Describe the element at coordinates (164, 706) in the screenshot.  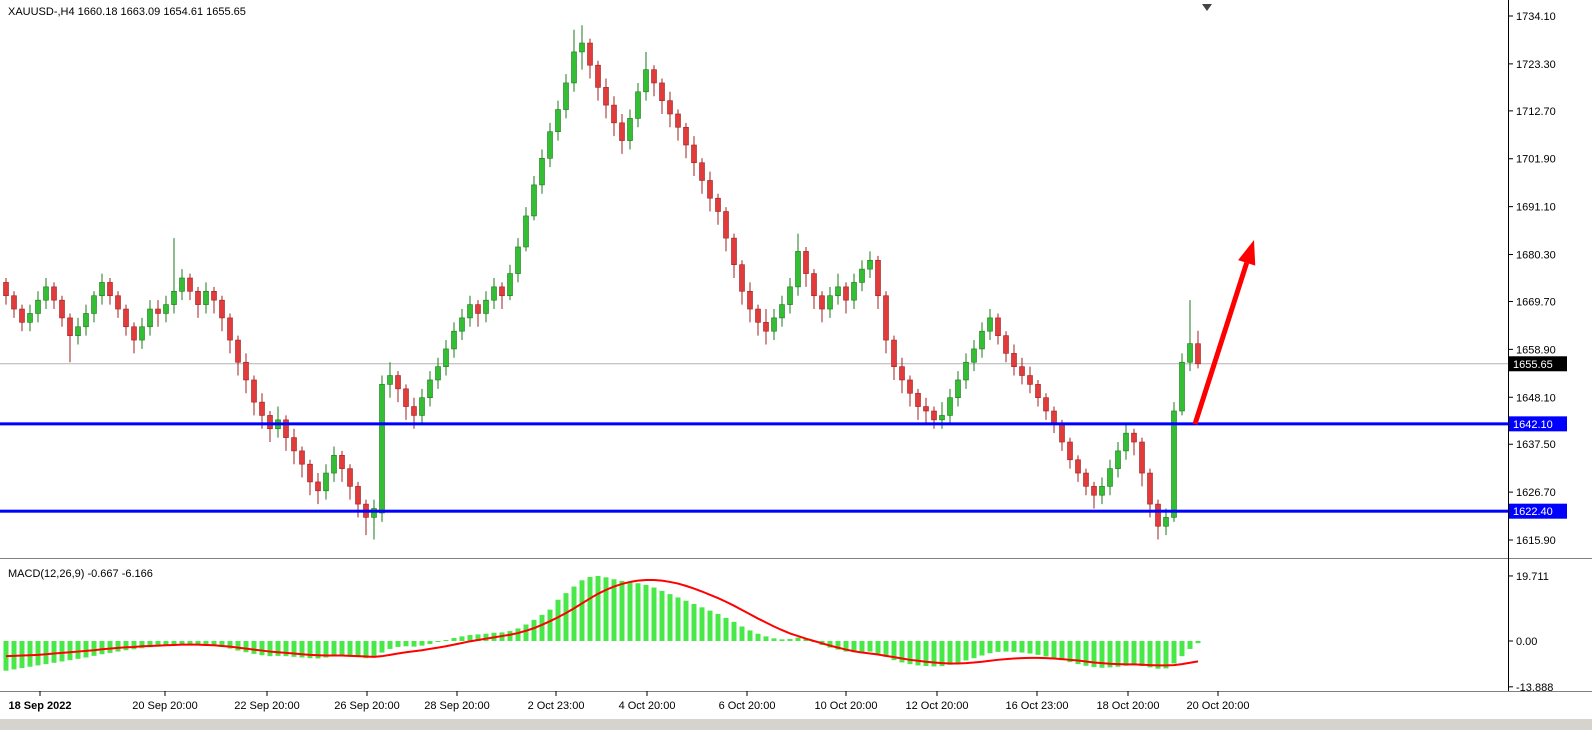
I see `svg-text: 20 Sep 20:00` at that location.